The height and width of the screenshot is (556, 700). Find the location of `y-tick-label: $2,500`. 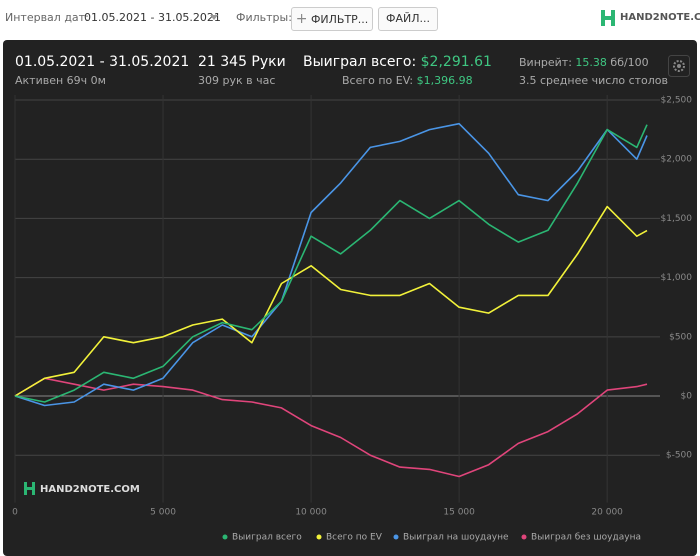

y-tick-label: $2,500 is located at coordinates (677, 101).